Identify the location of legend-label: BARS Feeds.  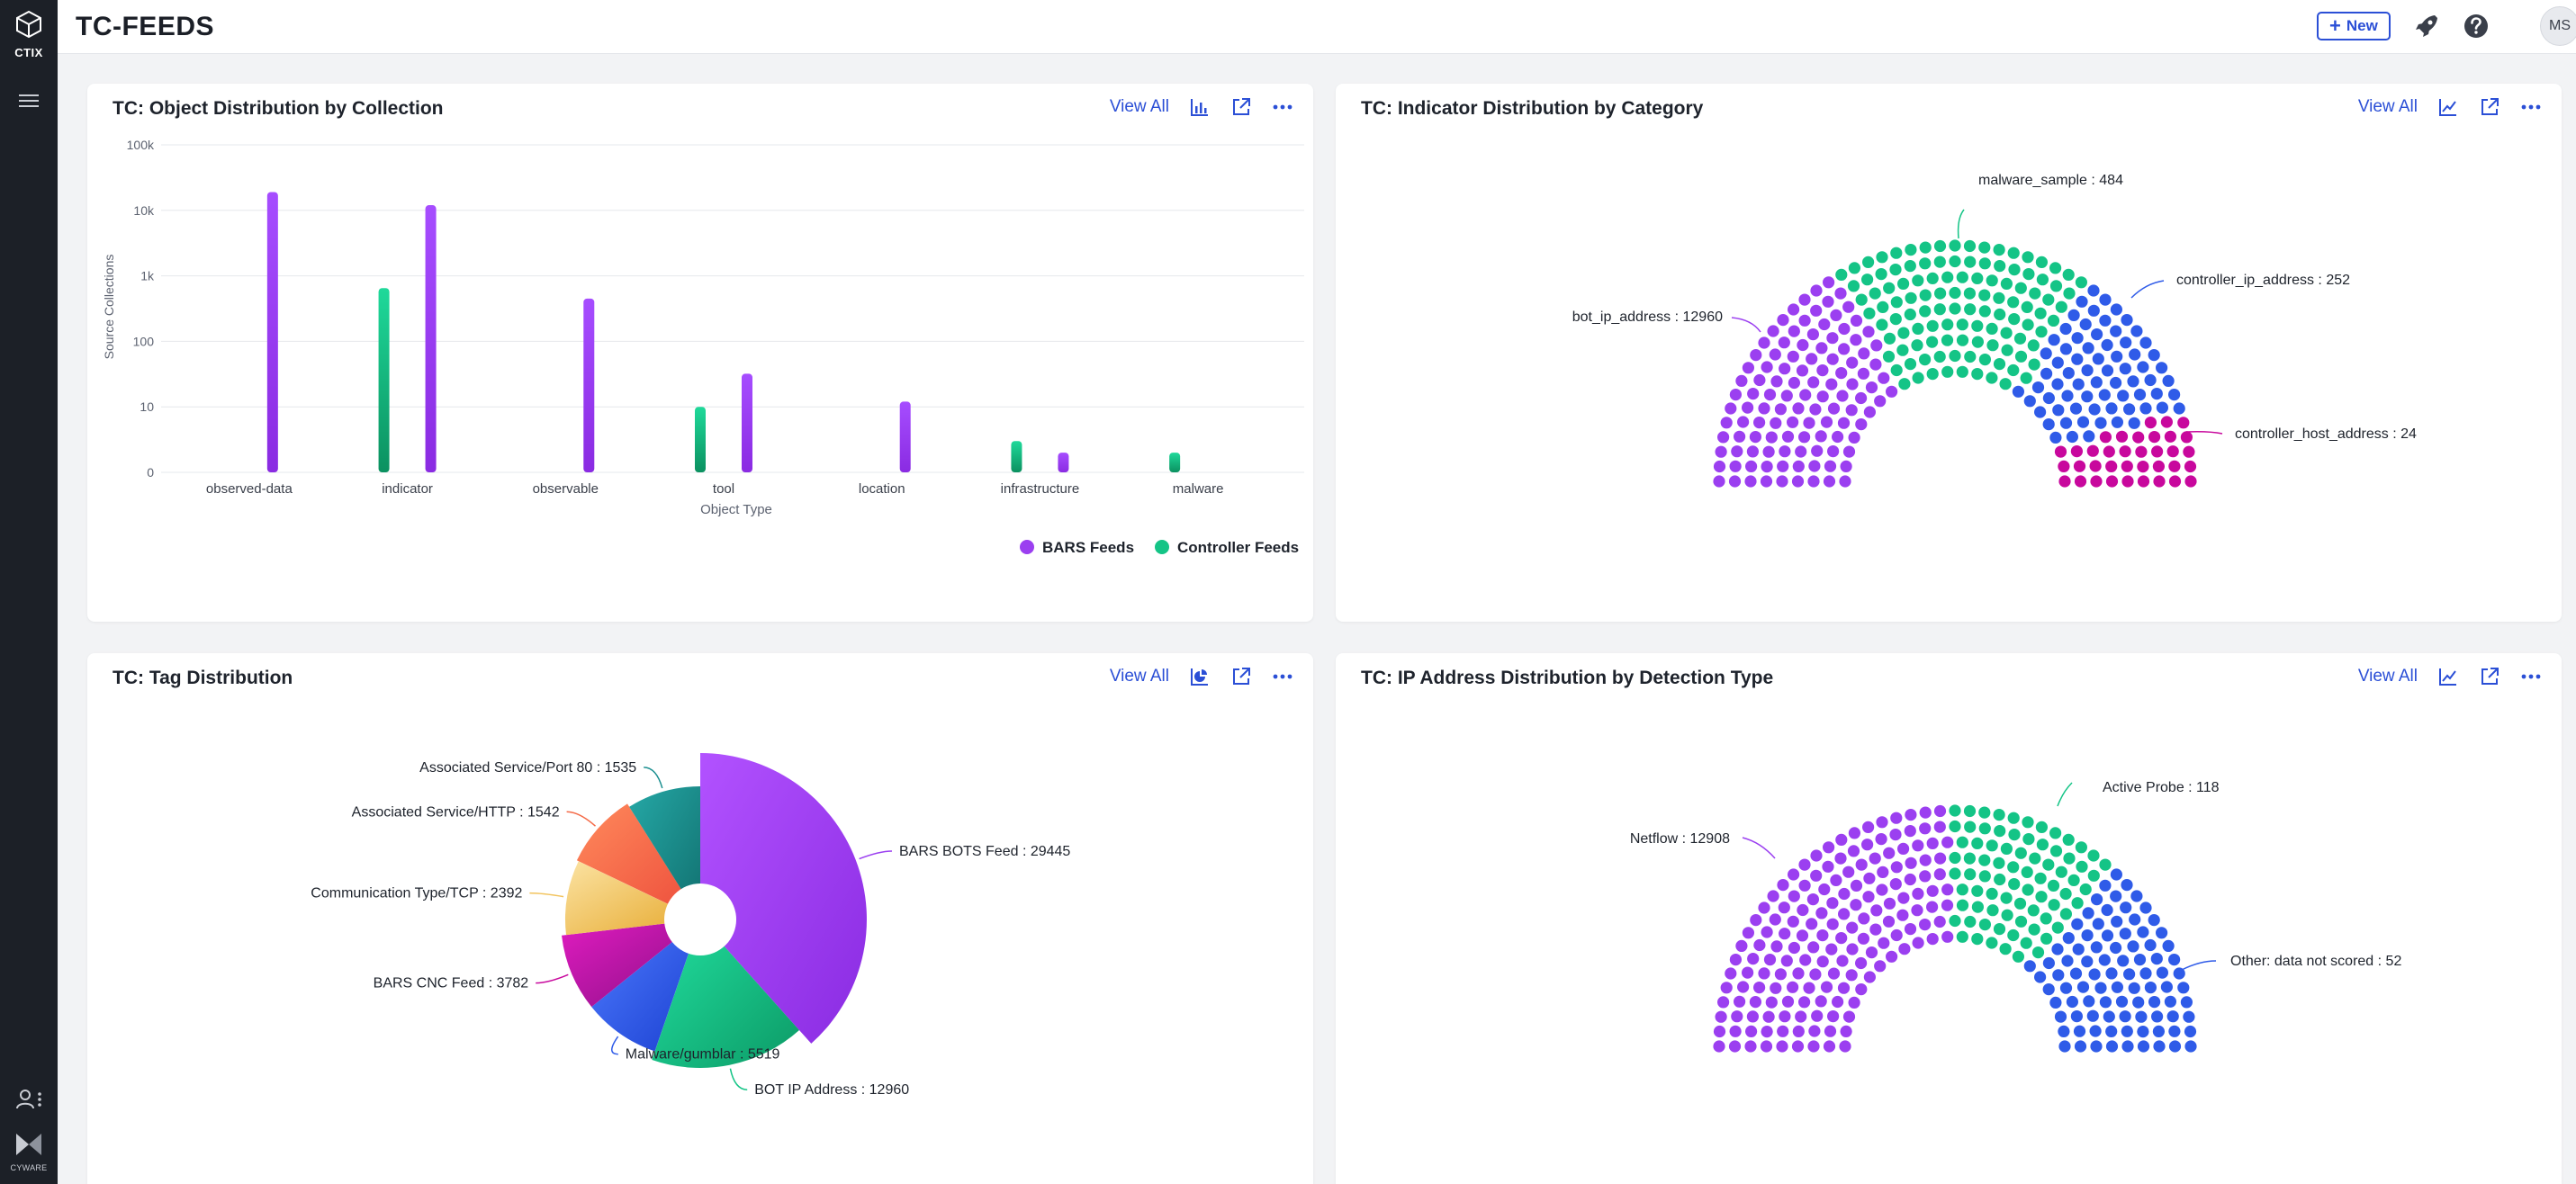
(1088, 547).